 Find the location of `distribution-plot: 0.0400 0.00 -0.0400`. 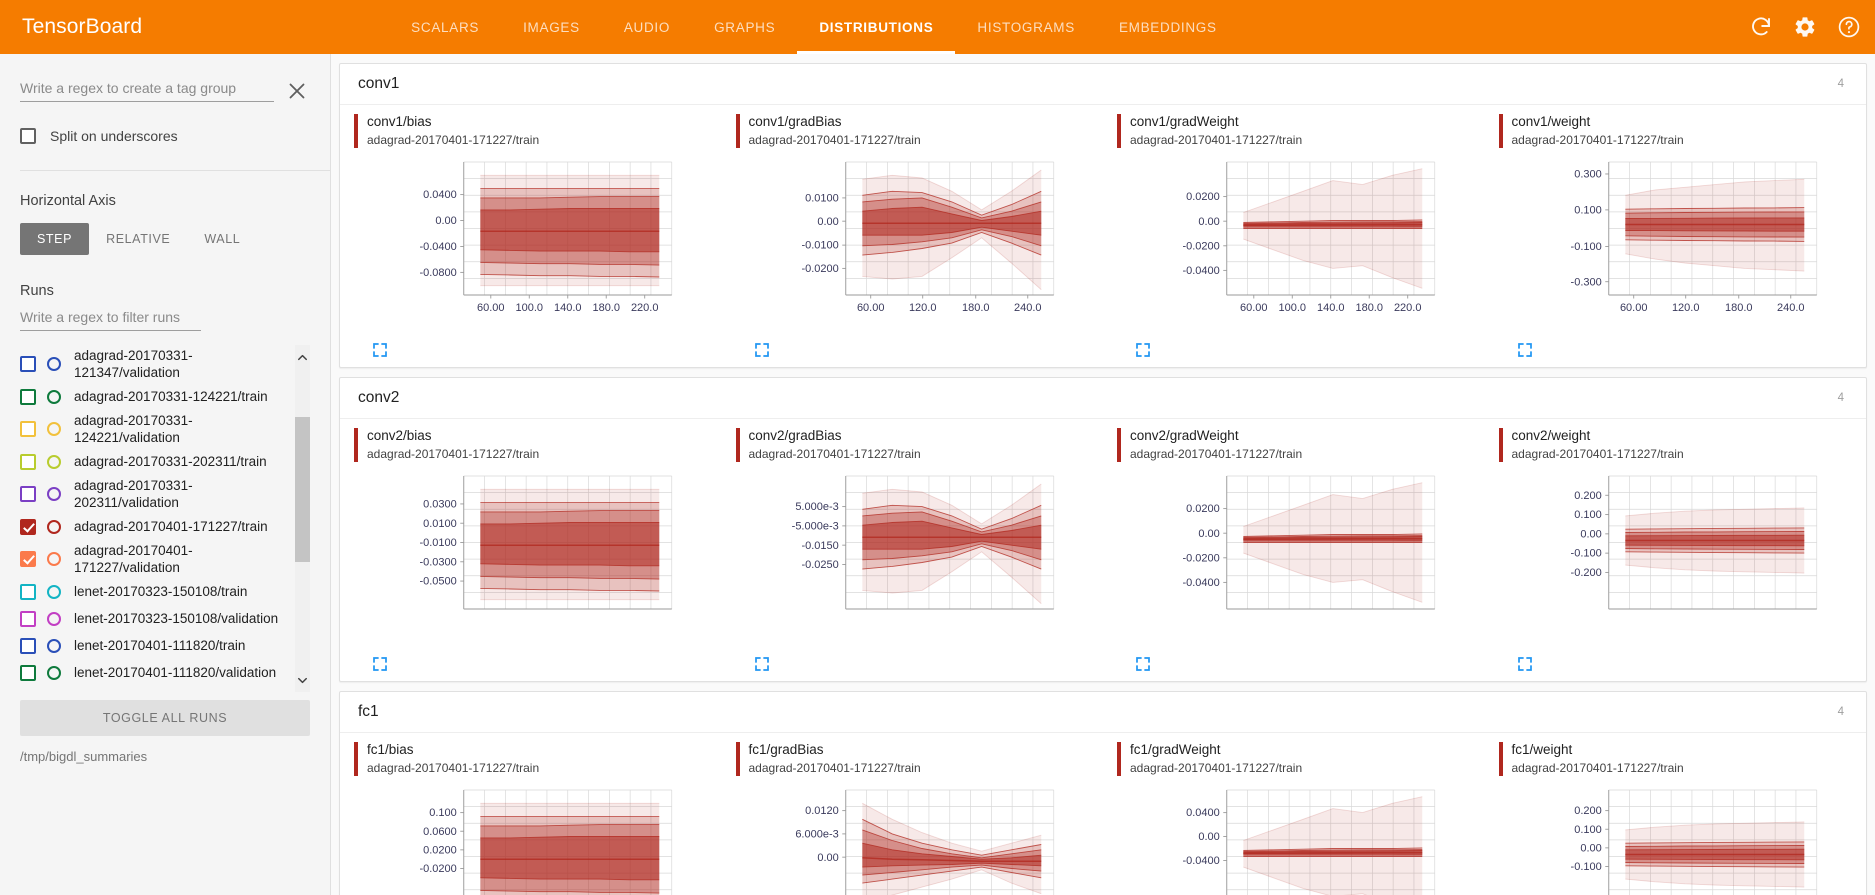

distribution-plot: 0.0400 0.00 -0.0400 is located at coordinates (1299, 839).